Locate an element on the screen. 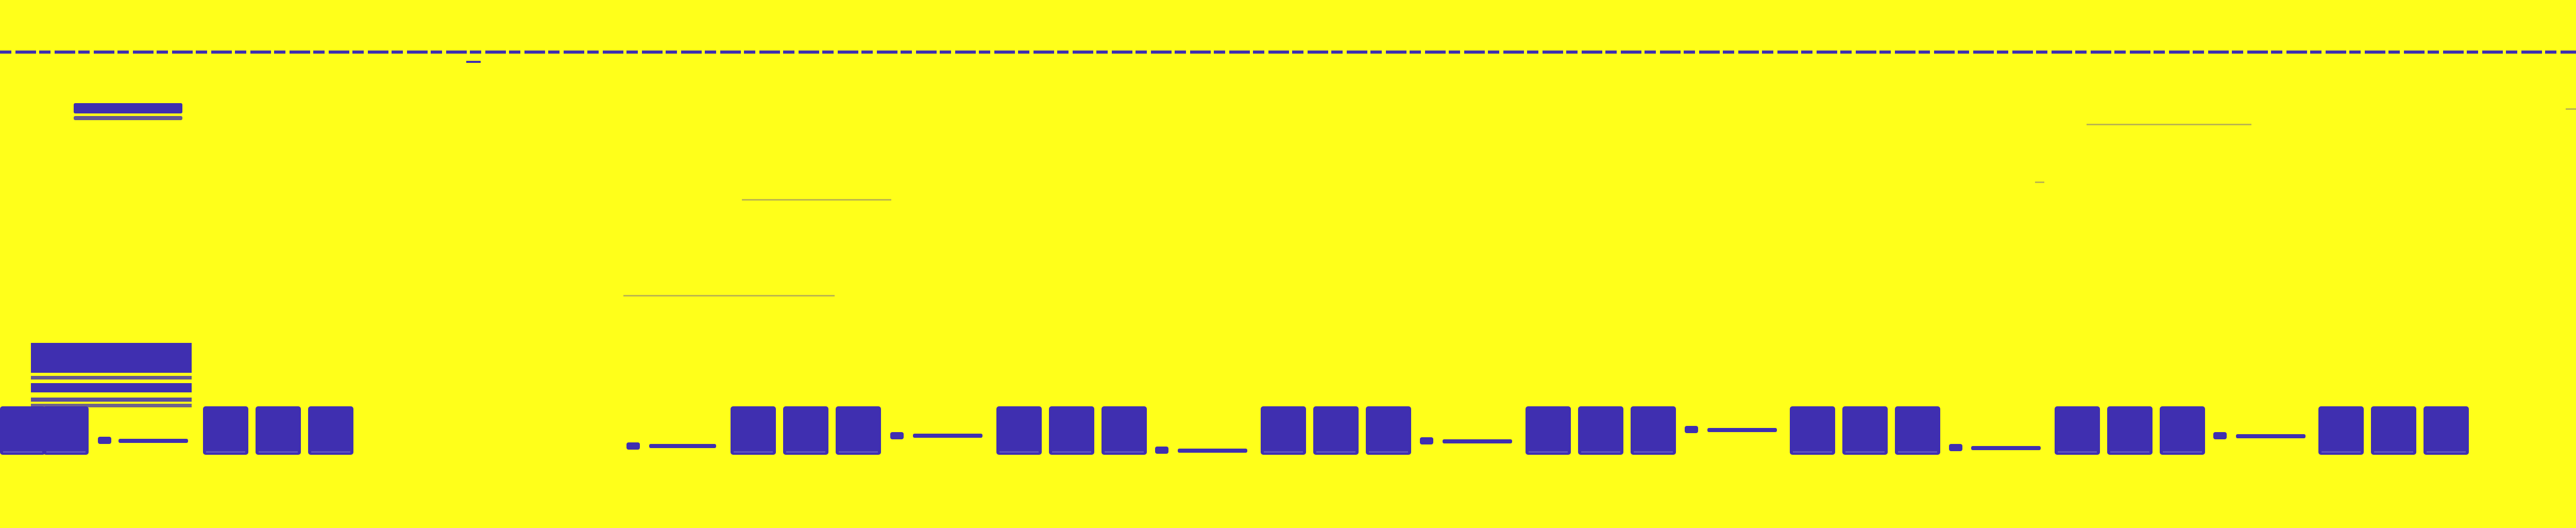  left-text-block is located at coordinates (111, 375).